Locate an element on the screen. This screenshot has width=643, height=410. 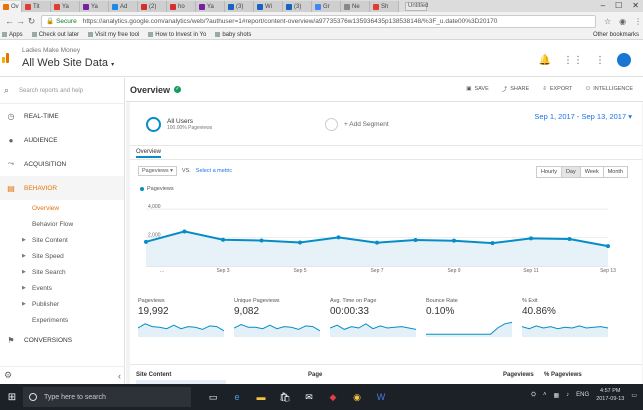
word-icon: W is located at coordinates (381, 397).